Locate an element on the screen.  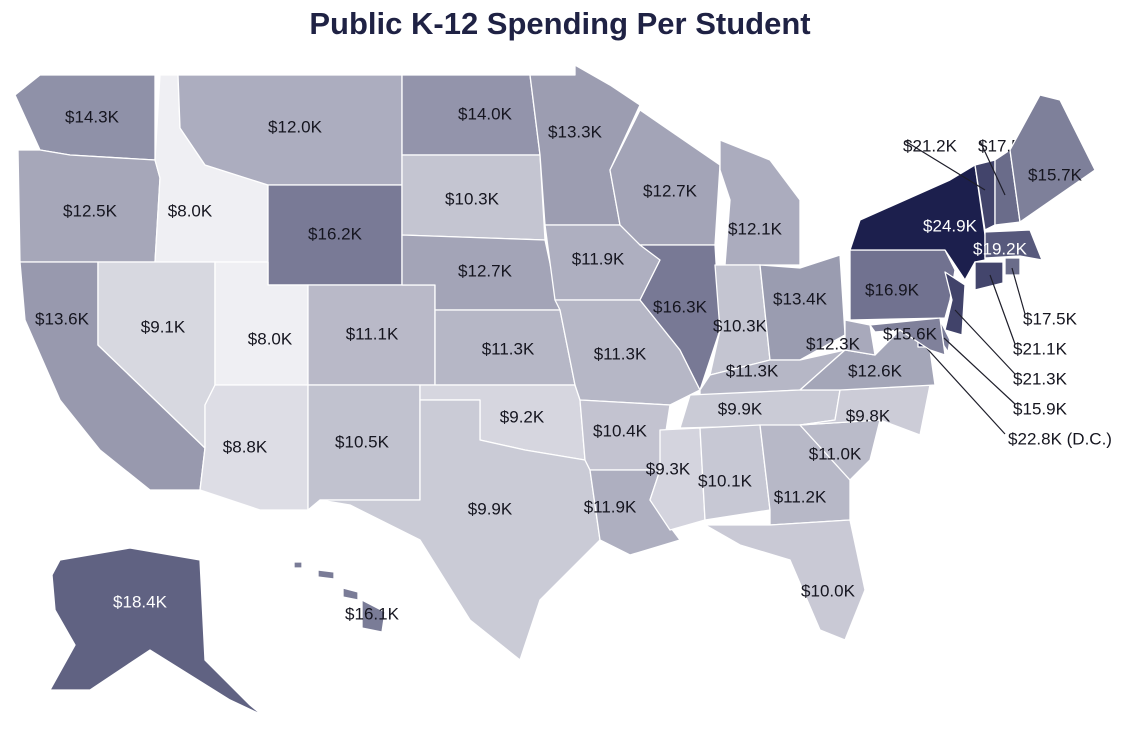
value-label: $21.1K is located at coordinates (1040, 348).